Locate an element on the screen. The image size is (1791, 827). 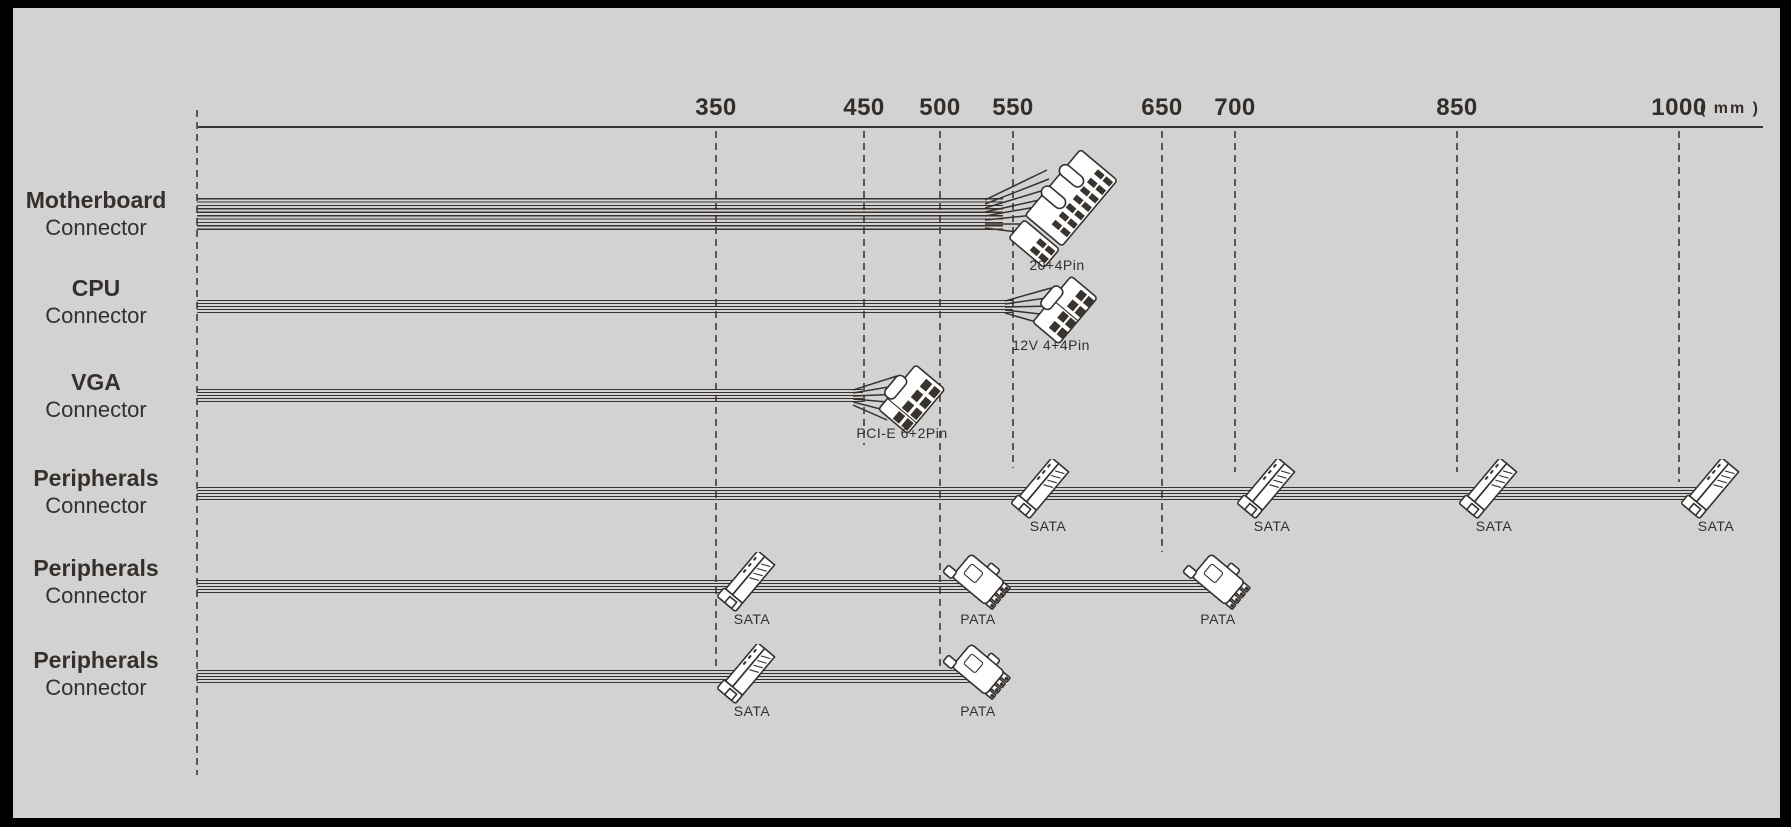
axis-tick-label: 350 is located at coordinates (716, 107).